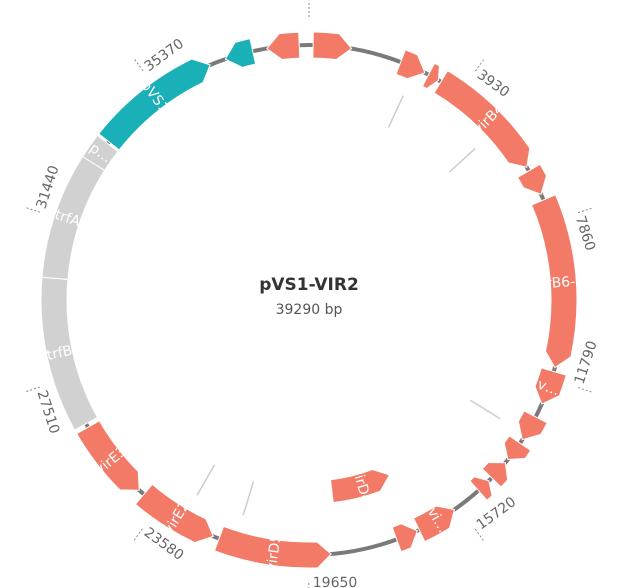 Image resolution: width=634 pixels, height=588 pixels. I want to click on feature-f-teal-small, so click(240, 52).